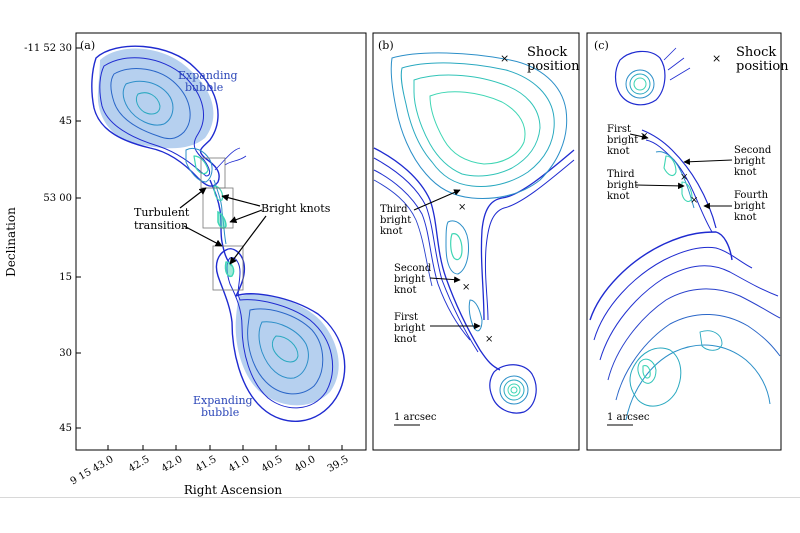 Image resolution: width=800 pixels, height=533 pixels. Describe the element at coordinates (338, 464) in the screenshot. I see `x-tick-label: 39.5` at that location.